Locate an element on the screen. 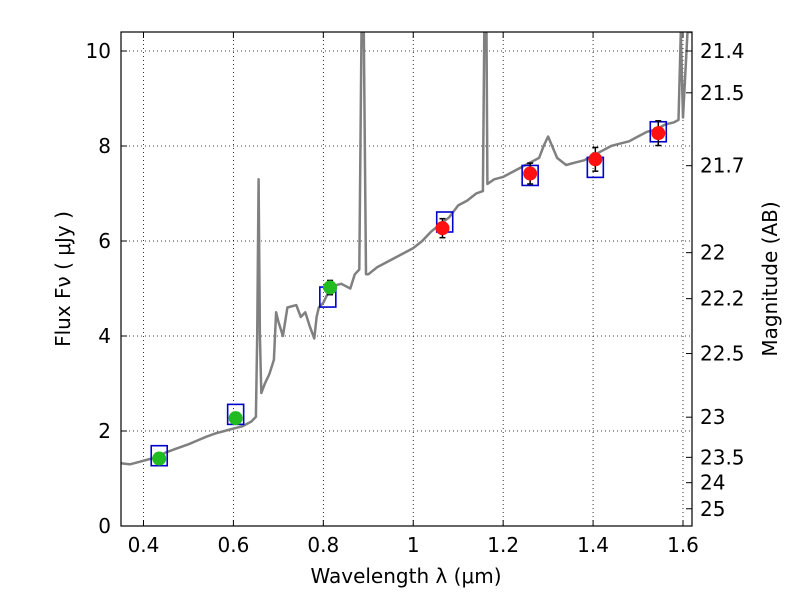 This screenshot has height=600, width=800. x-tick-label: 0.8 is located at coordinates (323, 545).